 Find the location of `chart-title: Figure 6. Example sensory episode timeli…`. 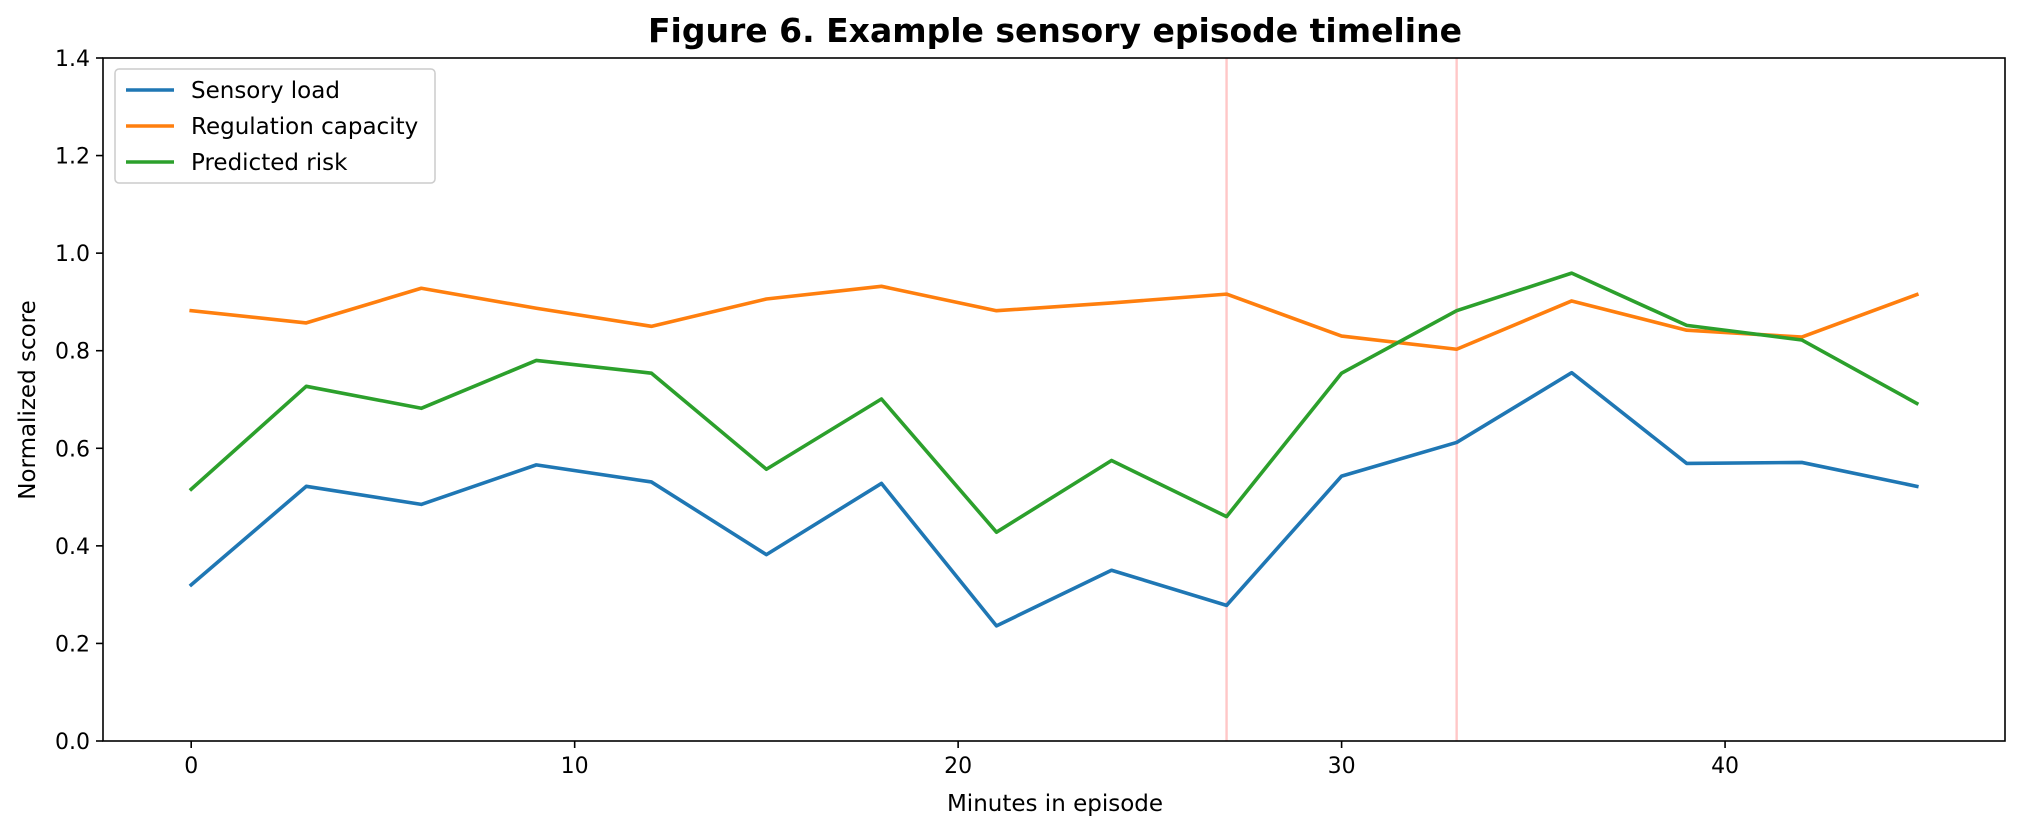

chart-title: Figure 6. Example sensory episode timeli… is located at coordinates (1055, 30).